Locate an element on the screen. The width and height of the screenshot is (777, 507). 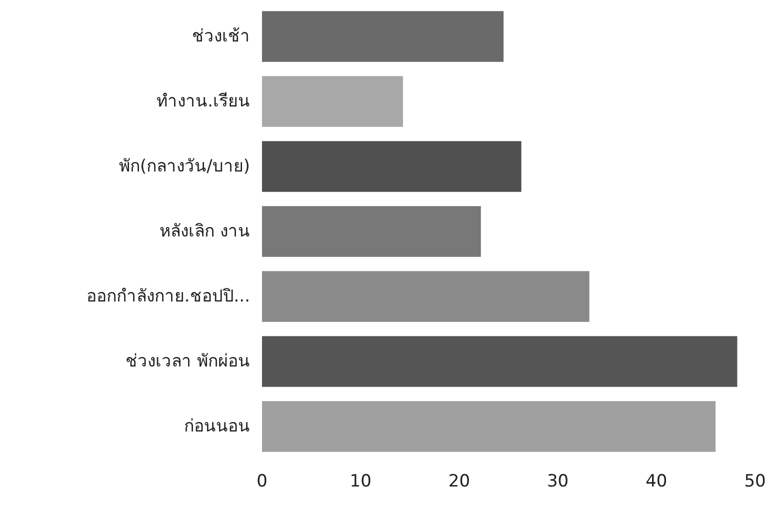
y-tick-label: ช่วงเช้า is located at coordinates (221, 36).